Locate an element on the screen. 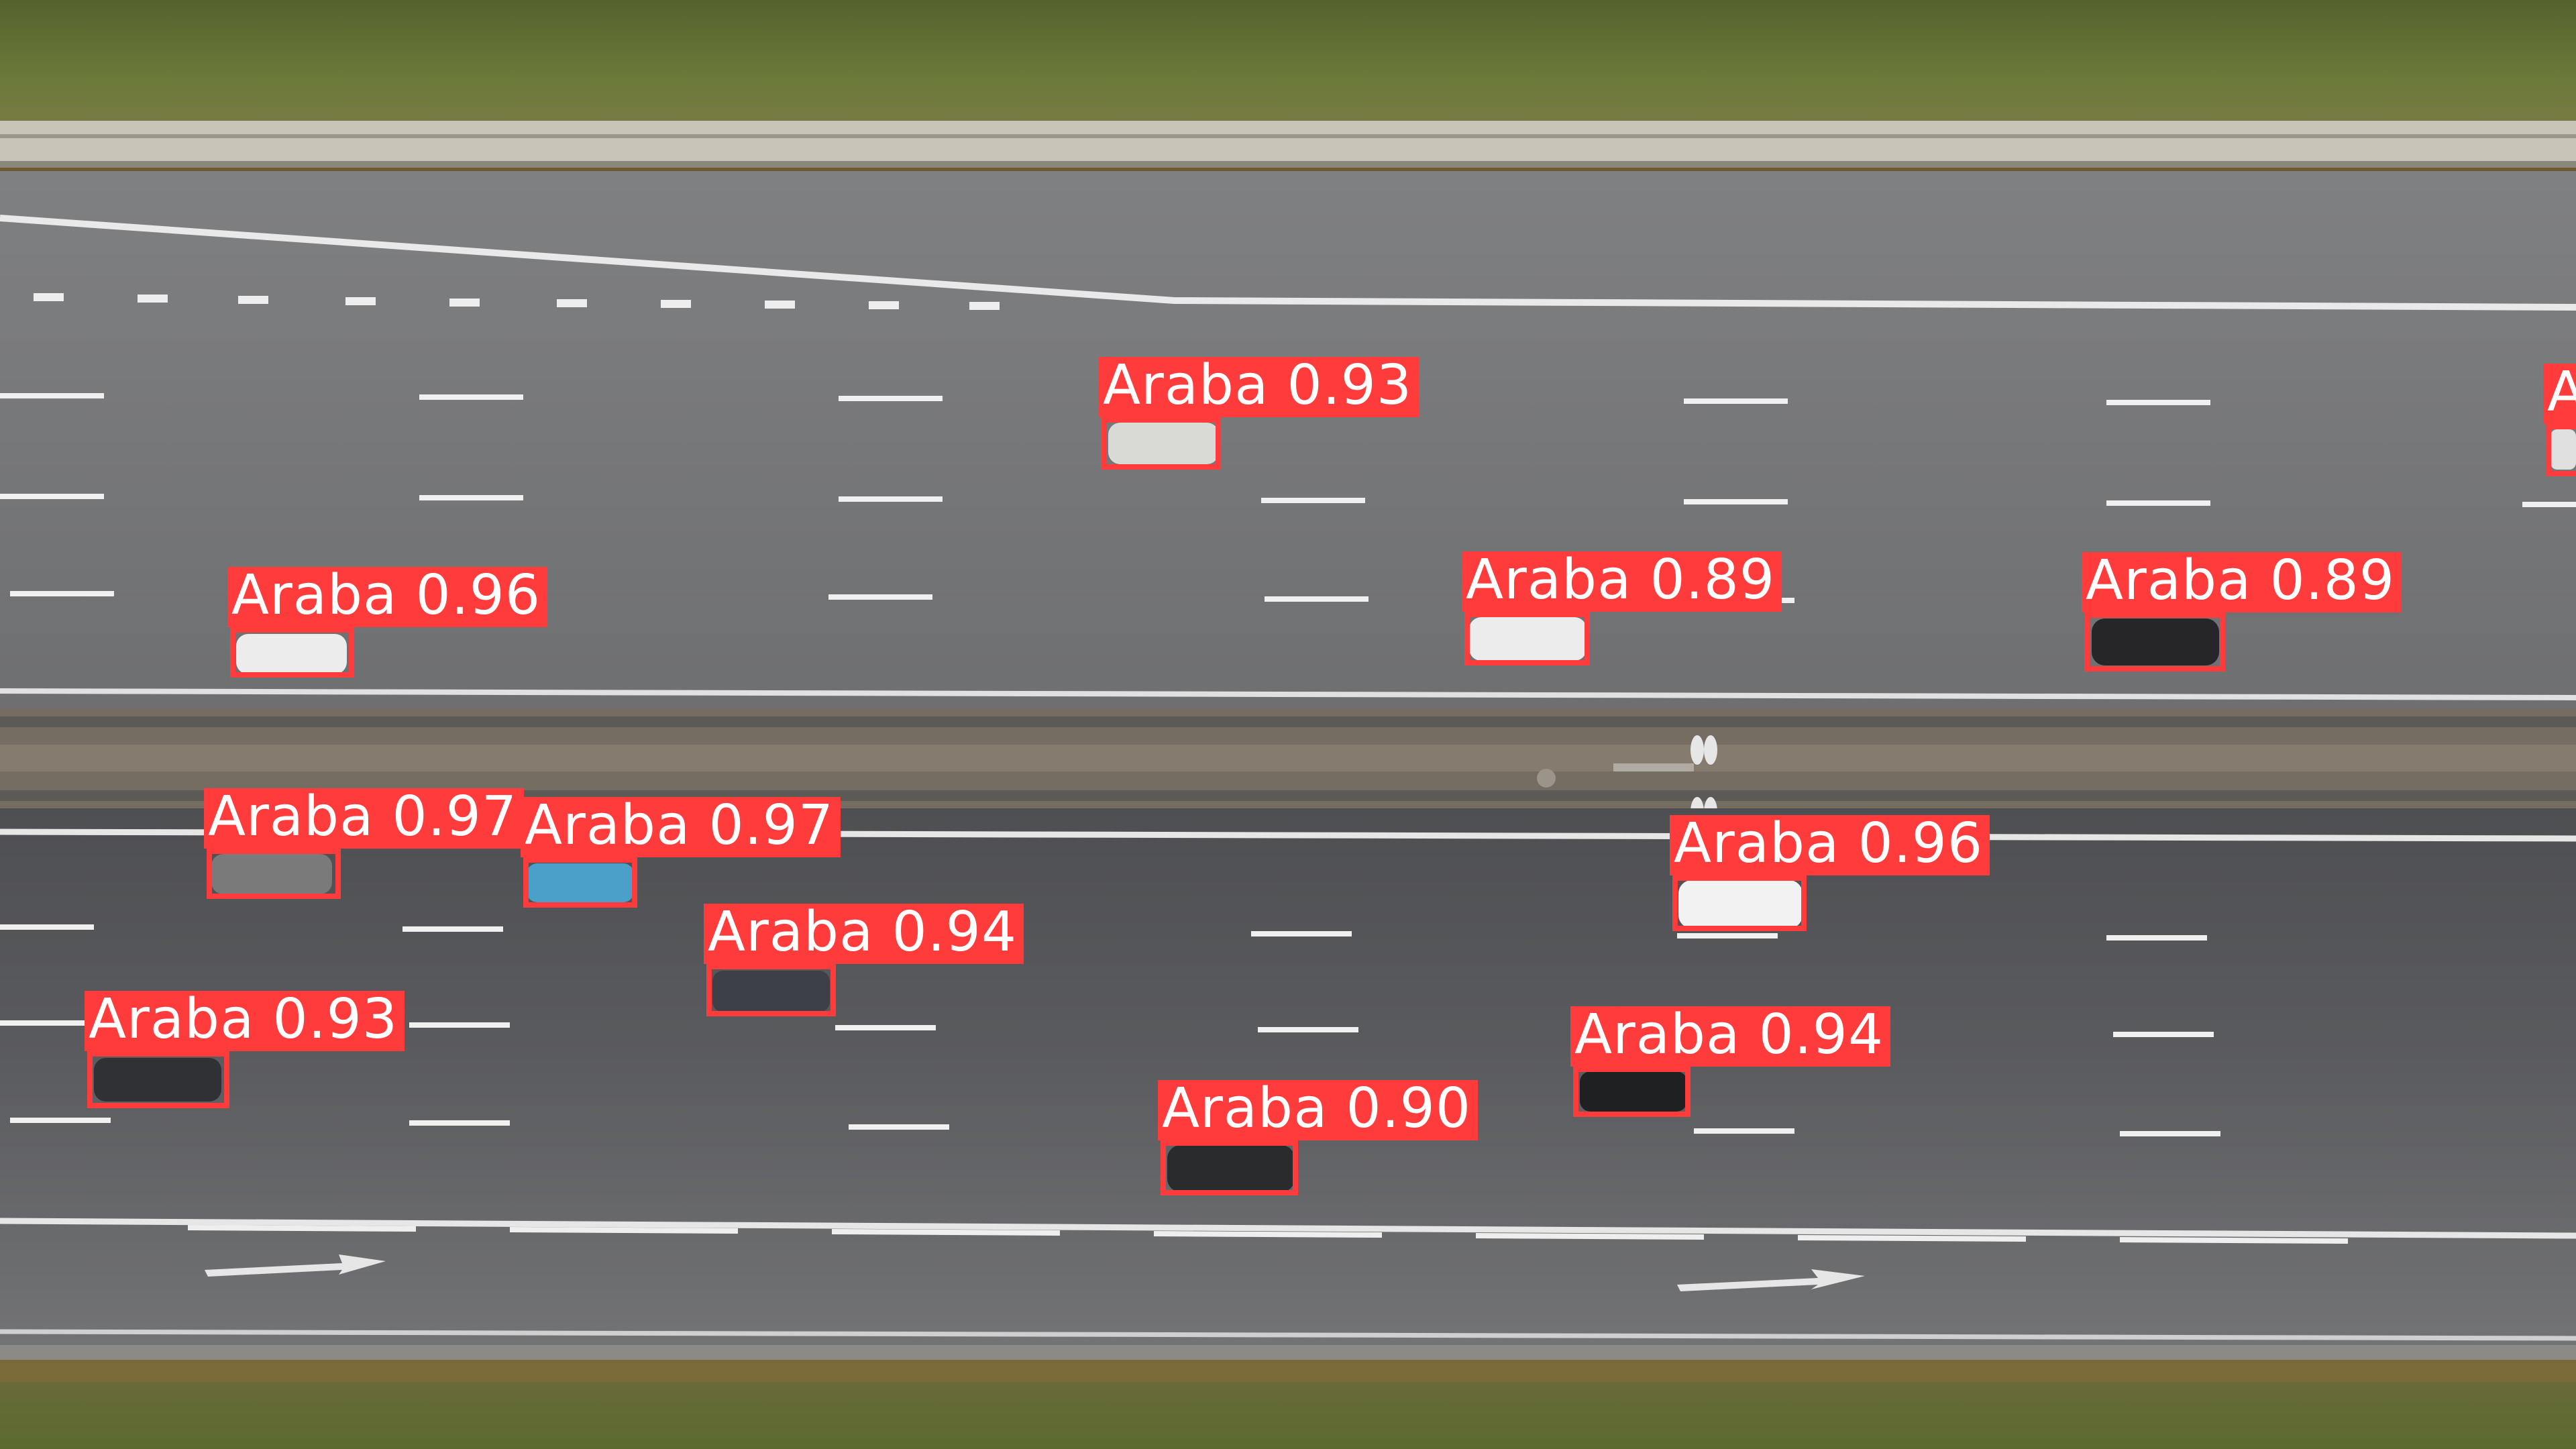 The width and height of the screenshot is (2576, 1449). detection-box: Araba 0.90 is located at coordinates (1318, 1137).